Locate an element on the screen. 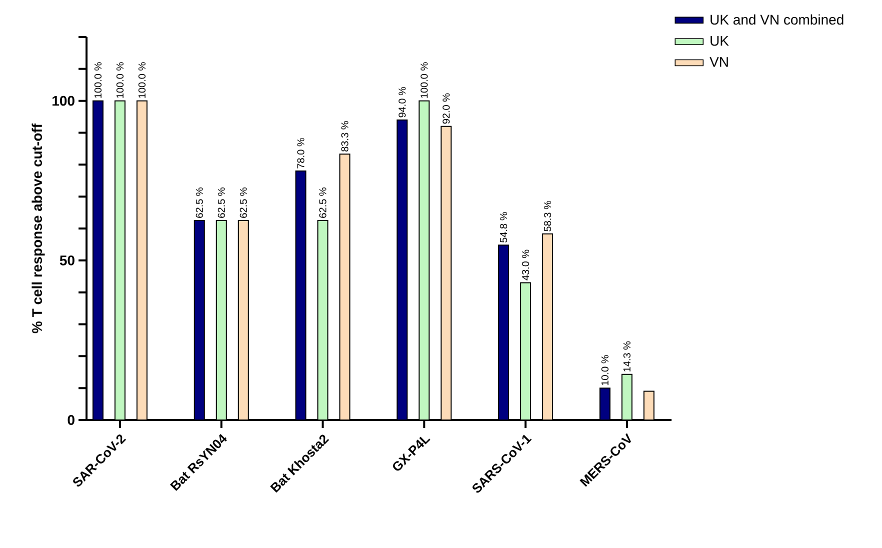 The height and width of the screenshot is (548, 882). y-tick-label: 50 is located at coordinates (67, 260).